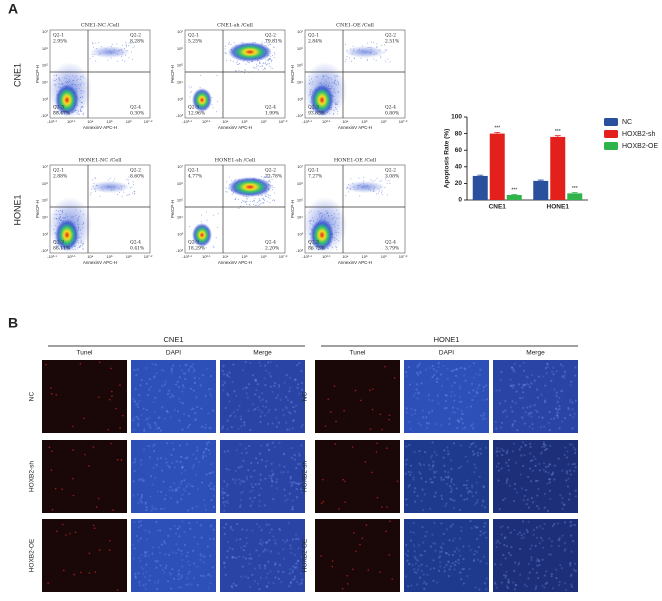  Describe the element at coordinates (100, 26) in the screenshot. I see `plot-title: CNE1-NC /Cell` at that location.